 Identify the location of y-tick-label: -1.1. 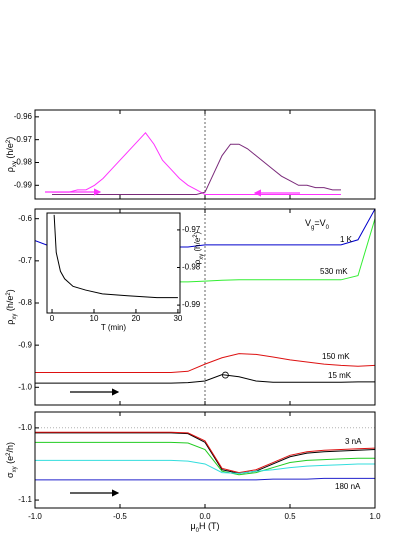
(25, 499).